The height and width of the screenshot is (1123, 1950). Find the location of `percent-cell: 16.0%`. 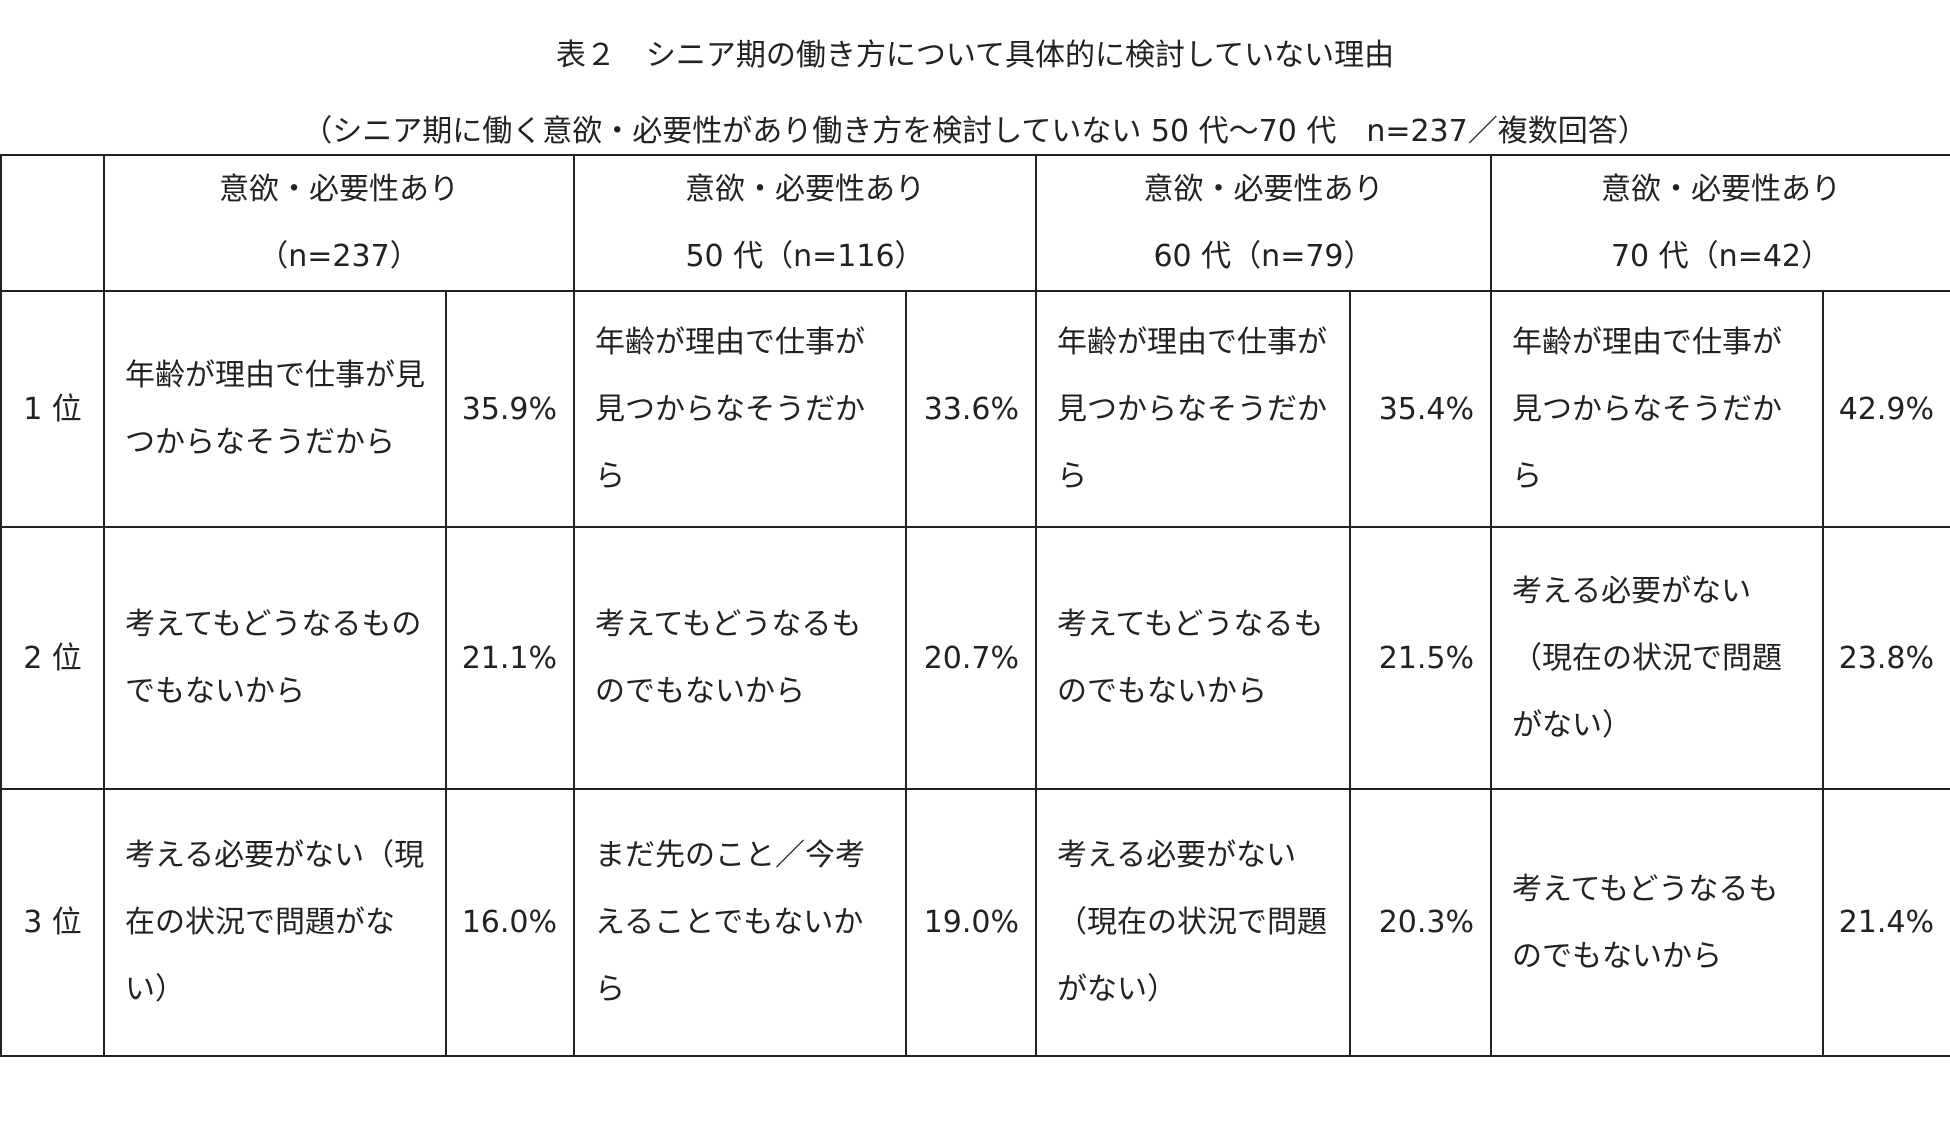

percent-cell: 16.0% is located at coordinates (510, 922).